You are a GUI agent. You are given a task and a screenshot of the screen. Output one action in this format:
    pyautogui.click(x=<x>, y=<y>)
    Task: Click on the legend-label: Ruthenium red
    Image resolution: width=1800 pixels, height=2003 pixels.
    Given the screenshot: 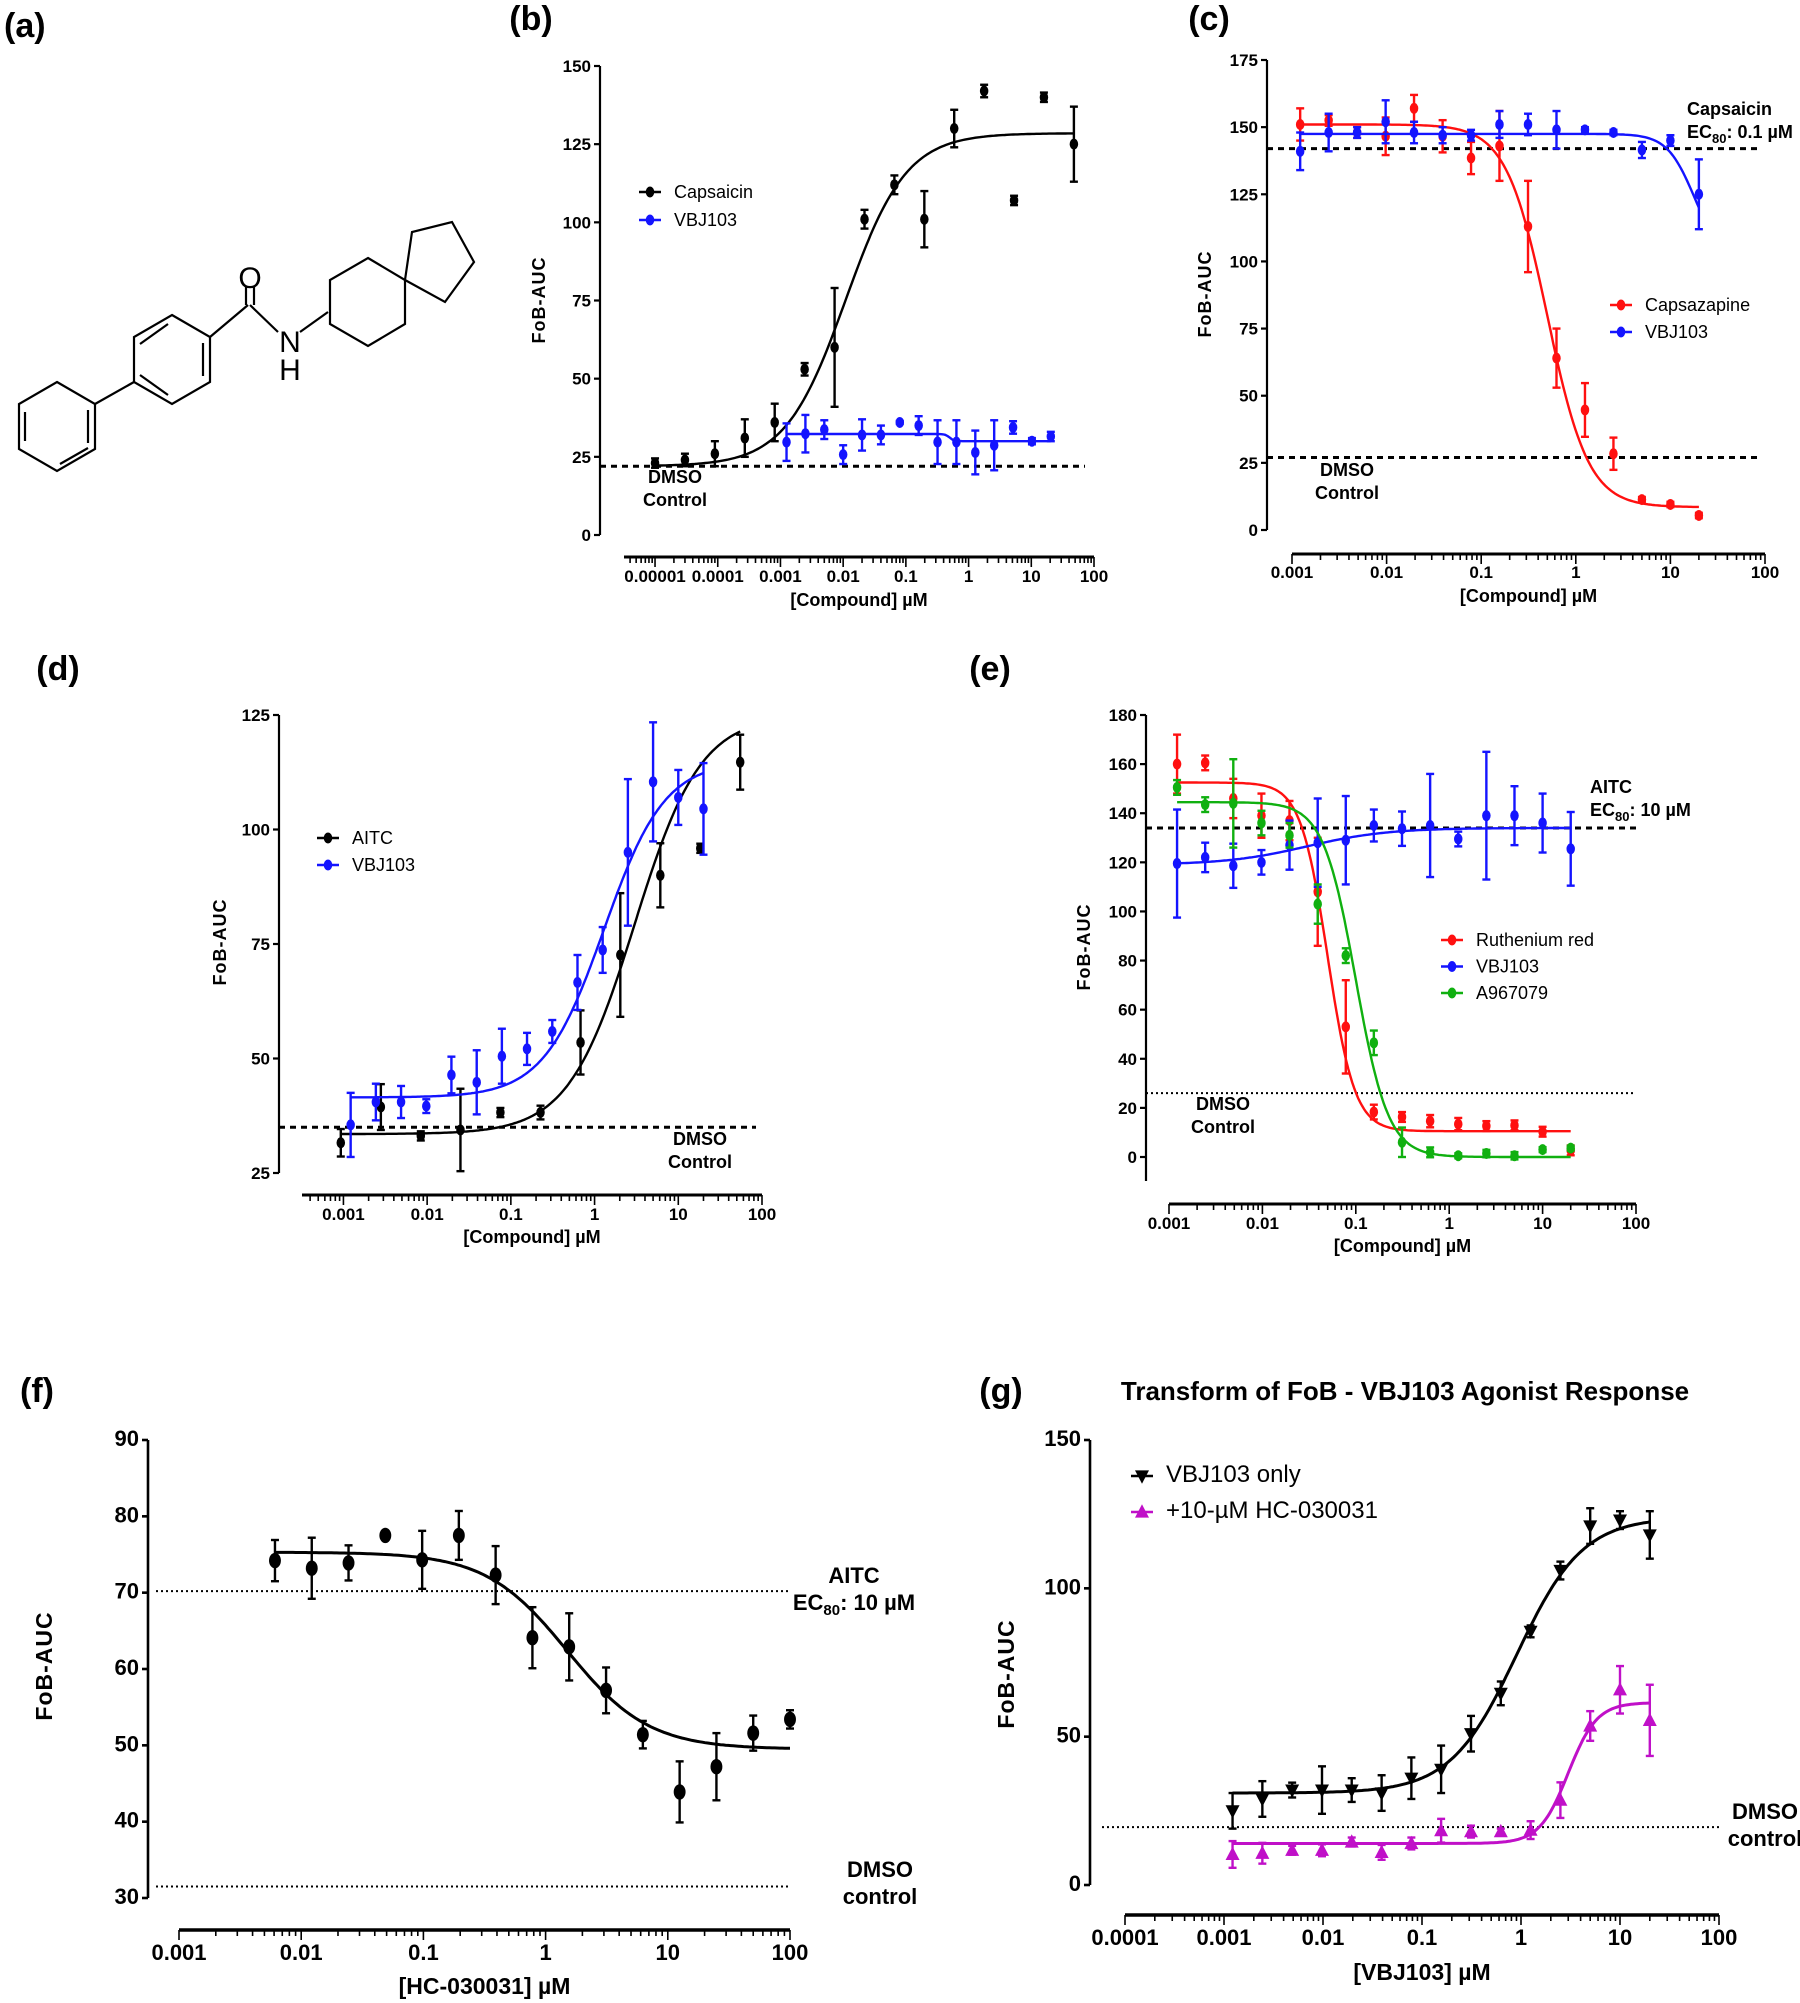 What is the action you would take?
    pyautogui.click(x=1535, y=940)
    